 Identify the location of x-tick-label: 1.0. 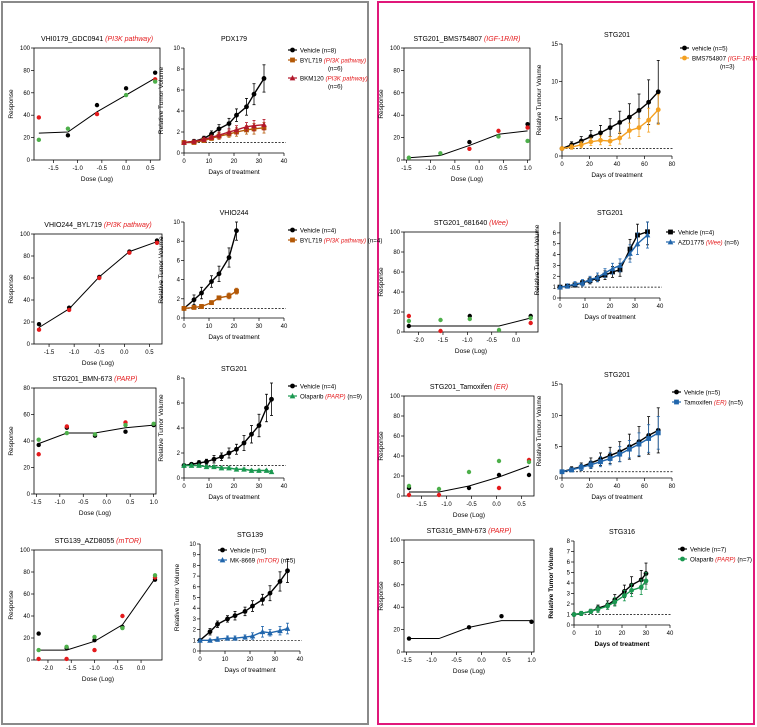
(527, 169).